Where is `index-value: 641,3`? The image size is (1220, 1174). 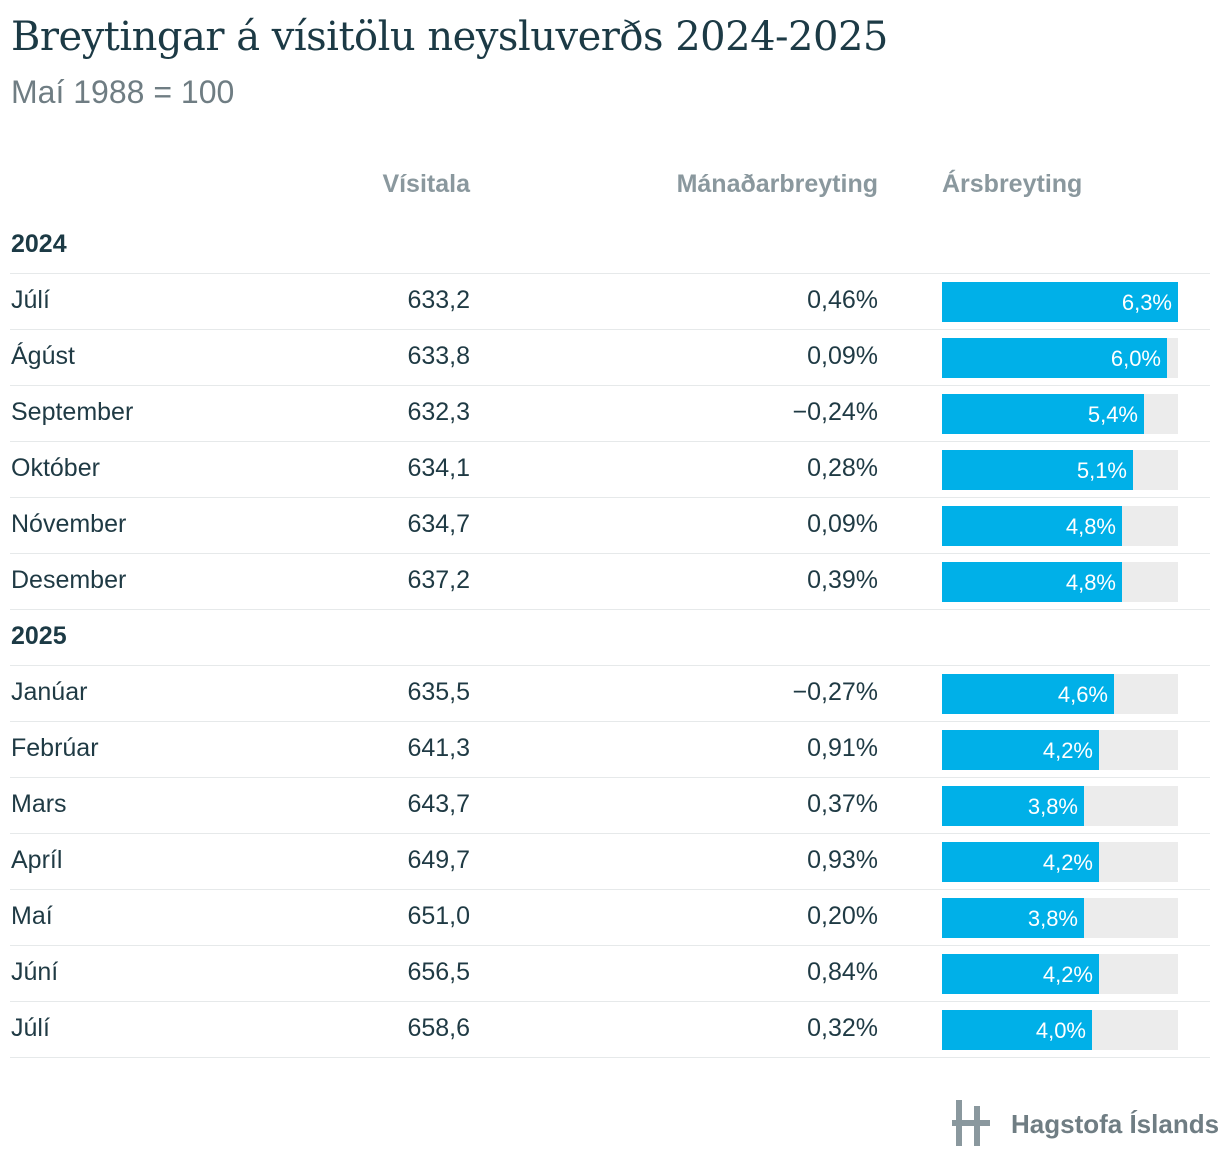
index-value: 641,3 is located at coordinates (438, 748).